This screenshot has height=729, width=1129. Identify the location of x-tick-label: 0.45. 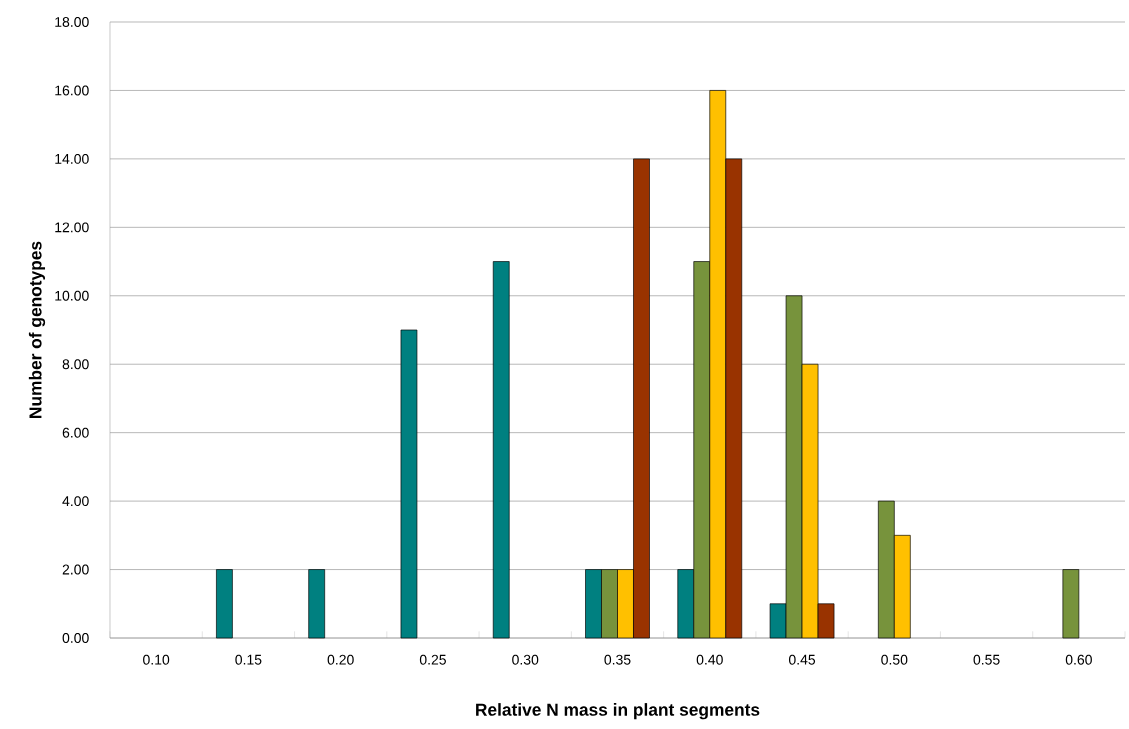
(802, 659).